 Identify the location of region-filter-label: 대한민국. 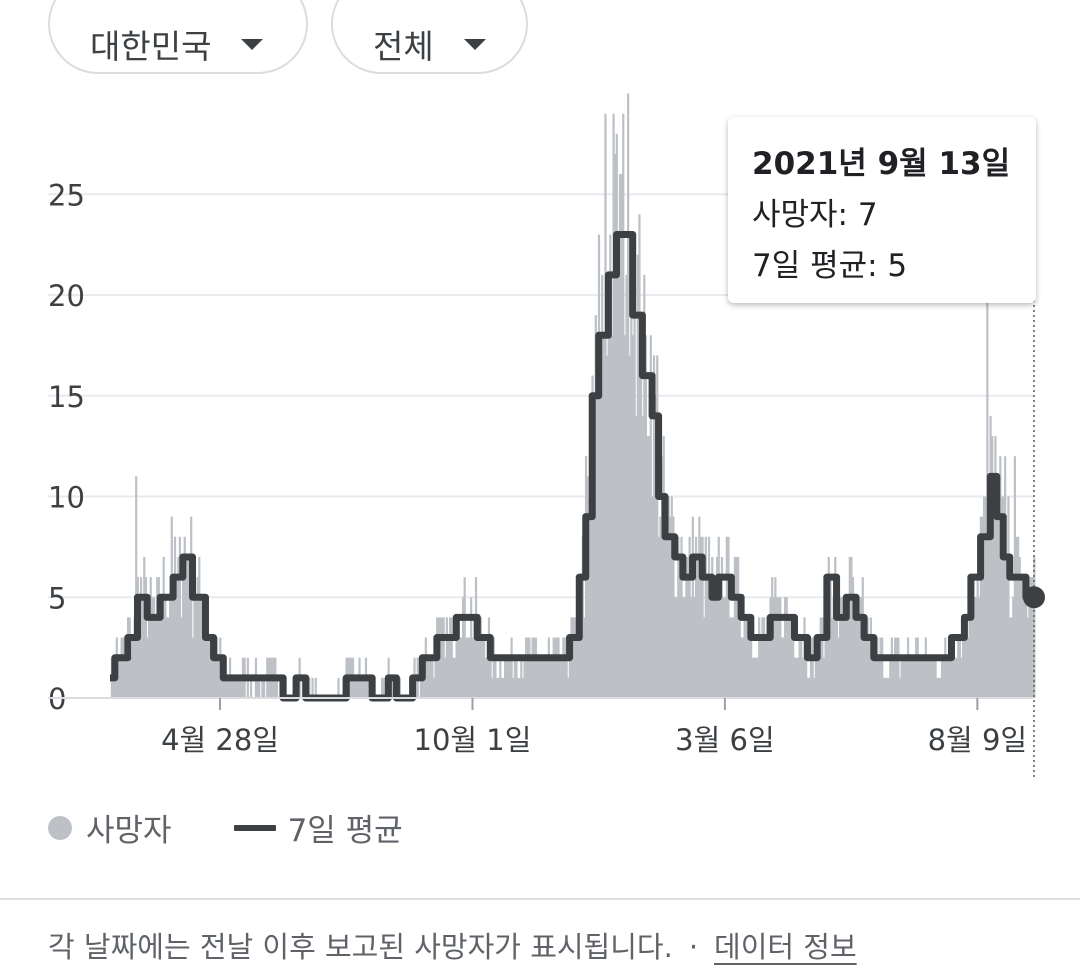
(151, 46).